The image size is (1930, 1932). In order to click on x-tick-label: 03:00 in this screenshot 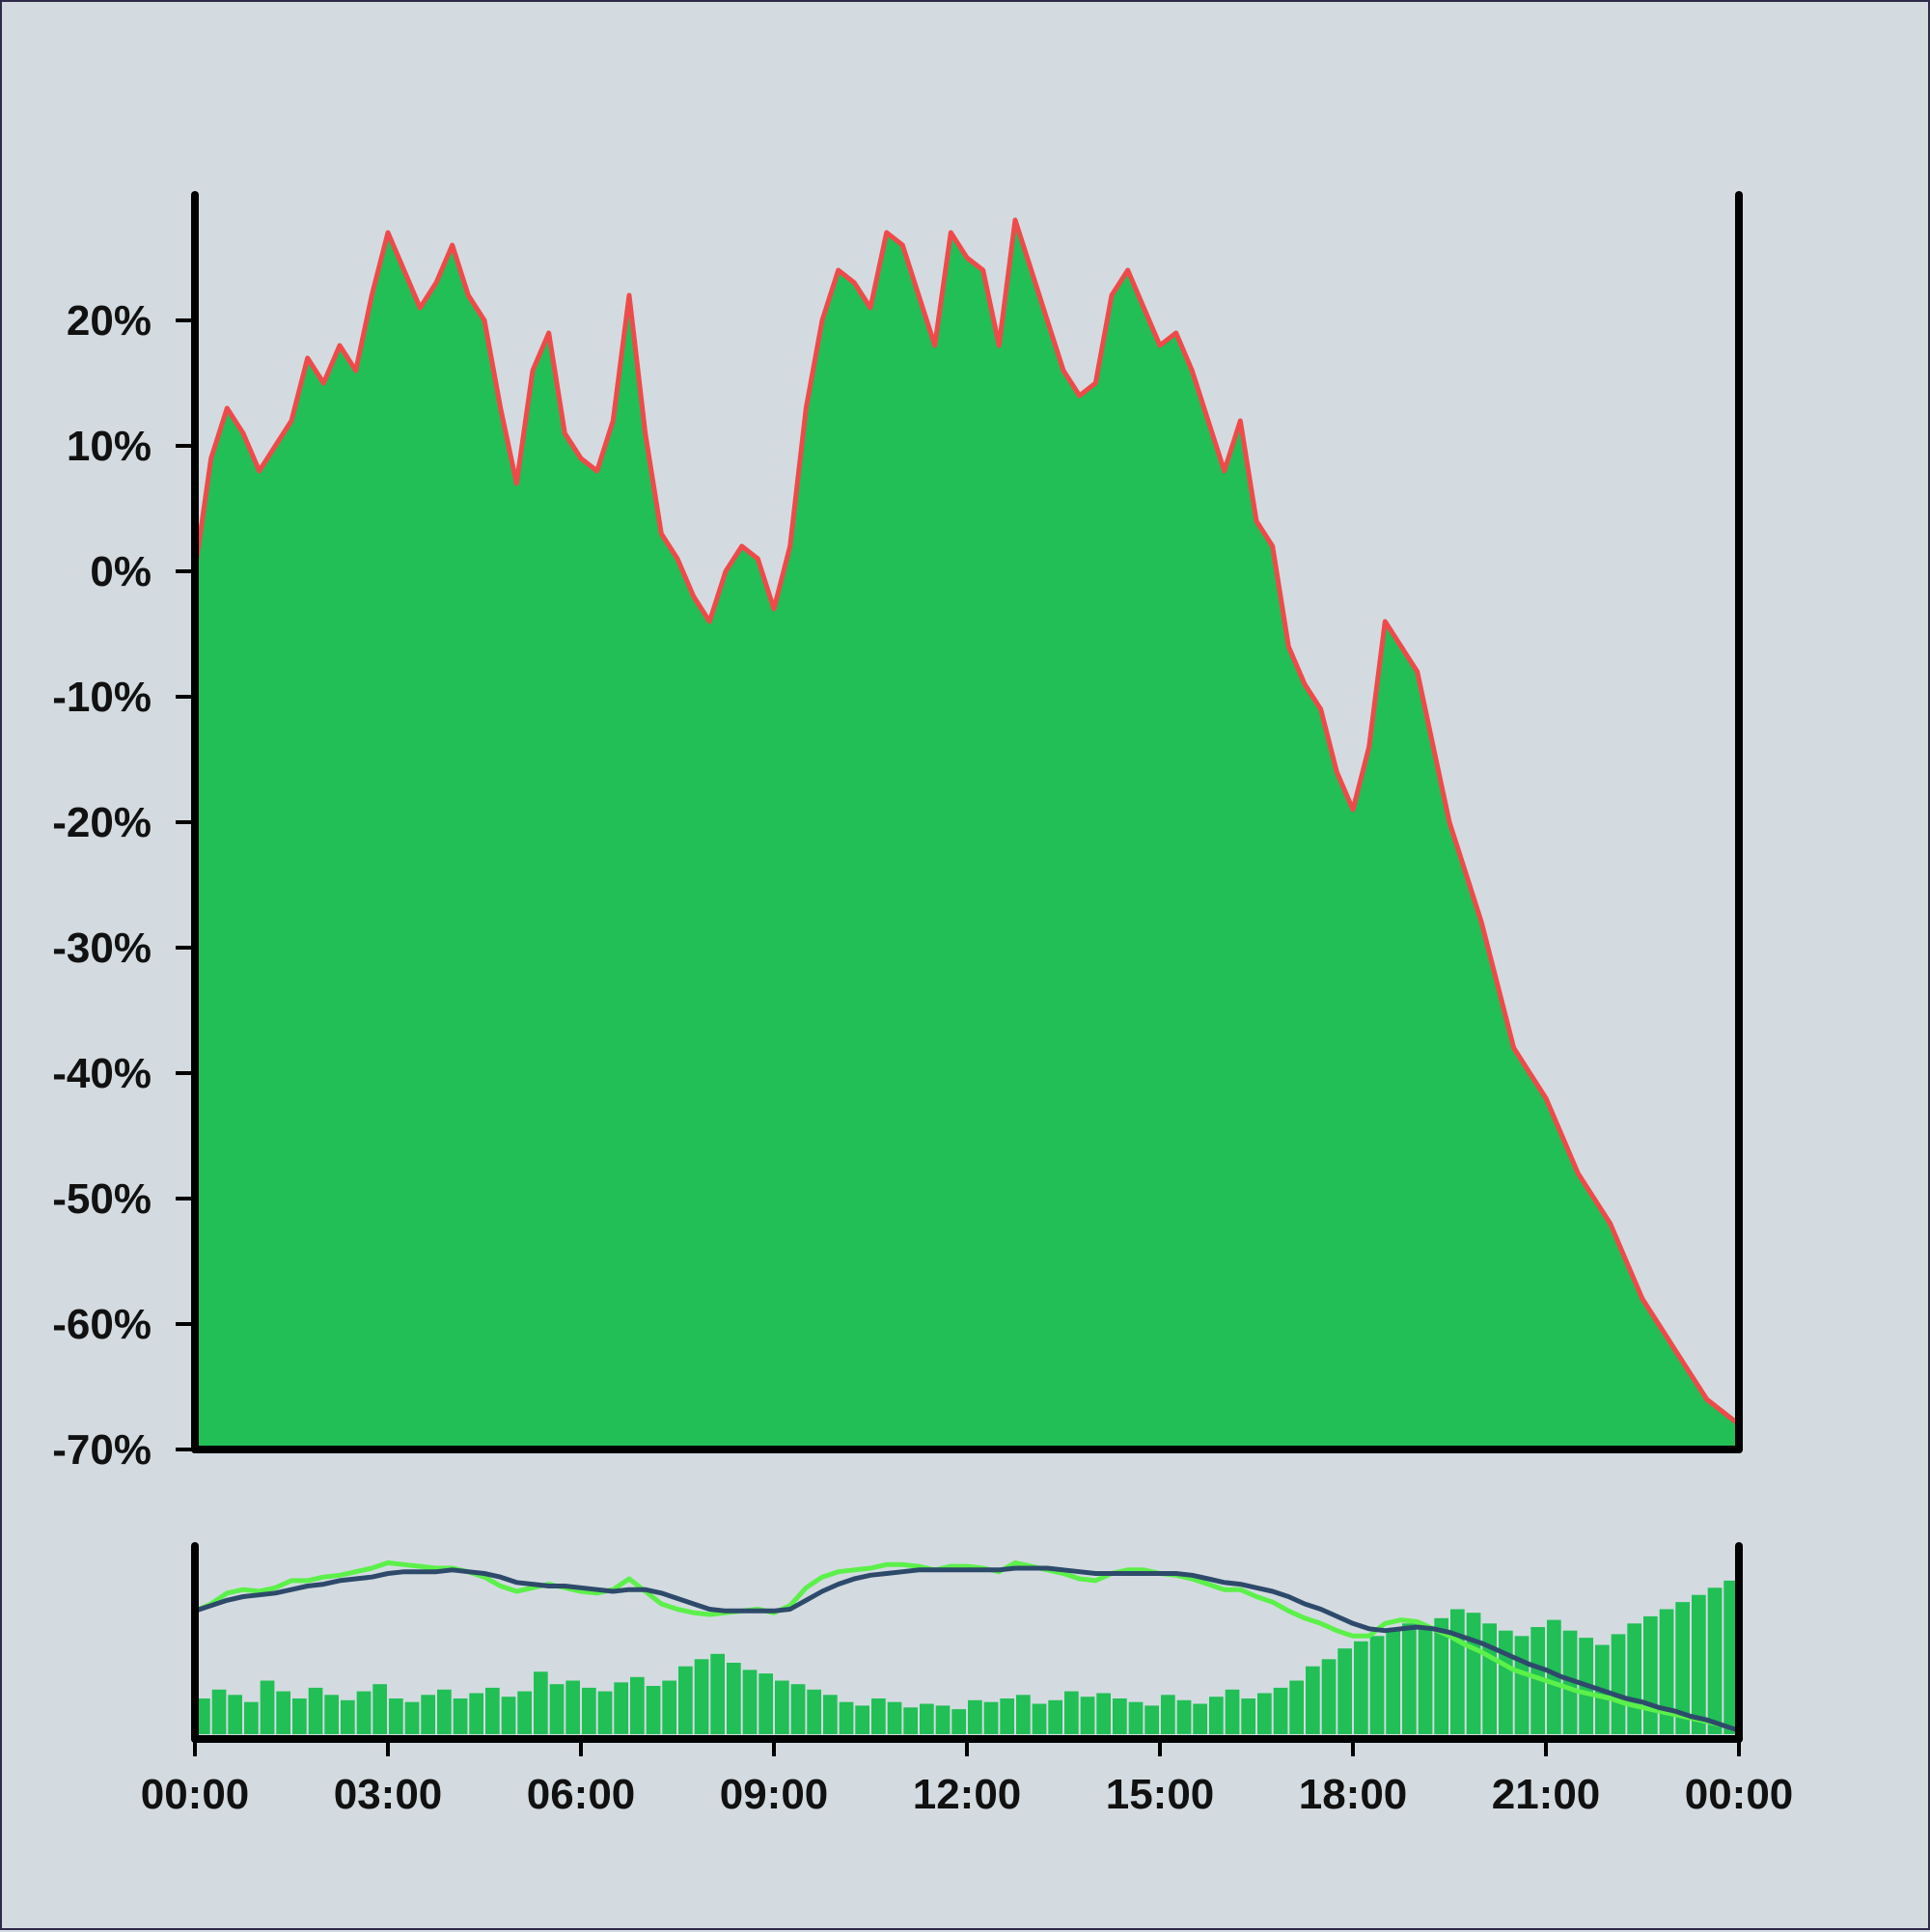, I will do `click(388, 1794)`.